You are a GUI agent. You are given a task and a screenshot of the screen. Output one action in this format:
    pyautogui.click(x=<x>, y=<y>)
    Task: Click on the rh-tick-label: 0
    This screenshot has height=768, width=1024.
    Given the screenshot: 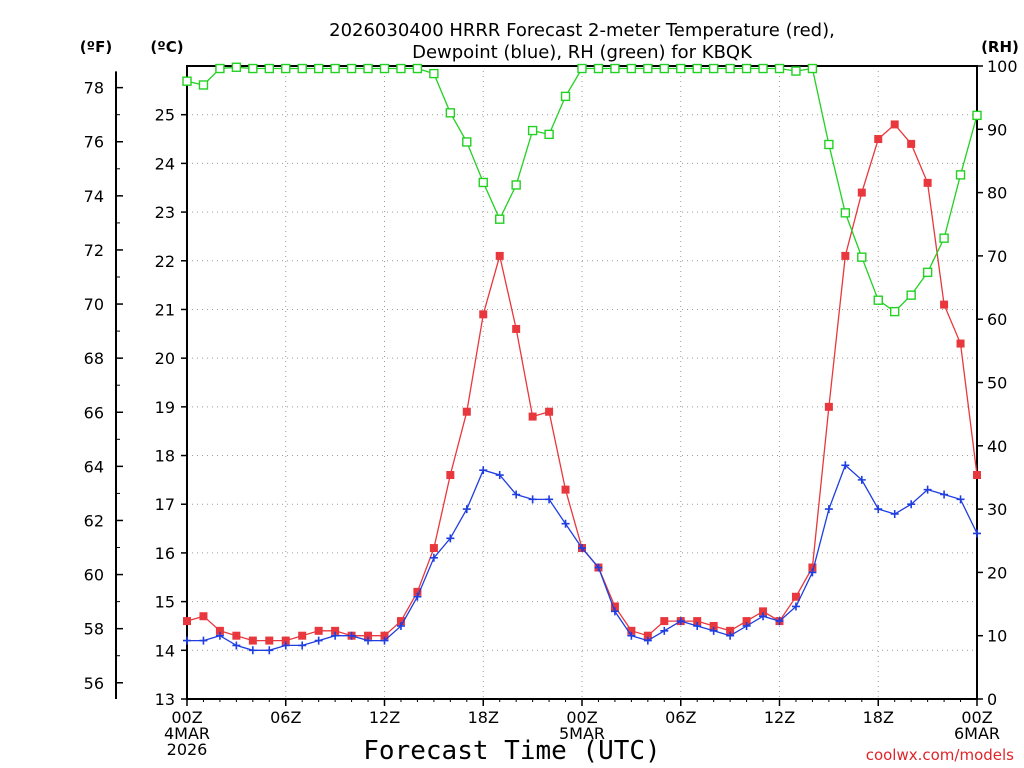 What is the action you would take?
    pyautogui.click(x=992, y=699)
    